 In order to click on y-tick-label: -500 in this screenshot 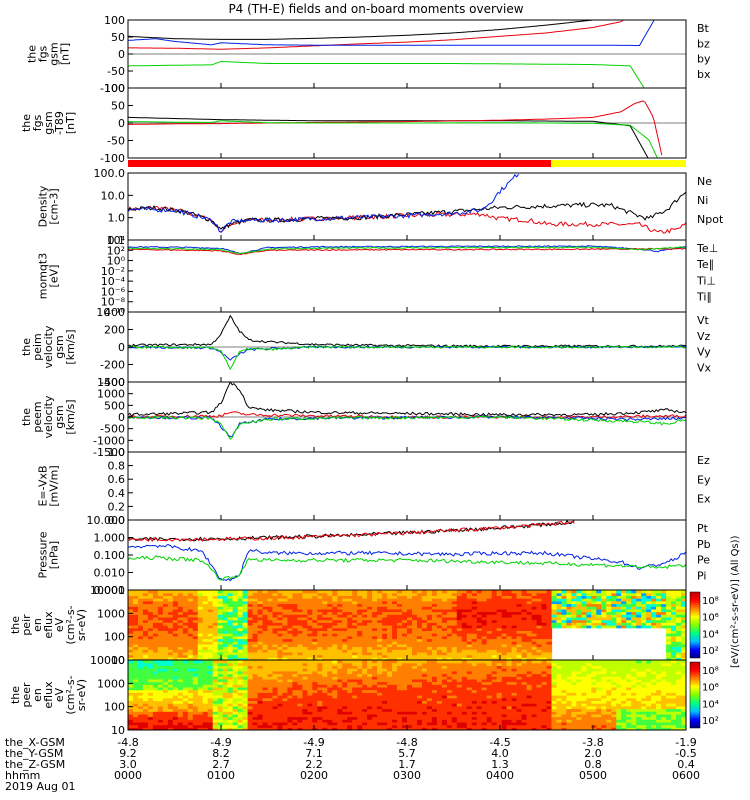, I will do `click(112, 429)`.